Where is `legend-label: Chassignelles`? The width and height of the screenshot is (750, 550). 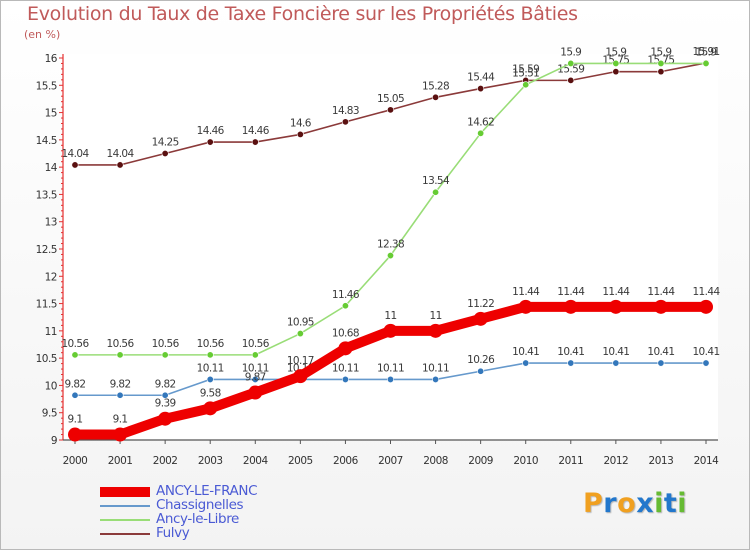
legend-label: Chassignelles is located at coordinates (200, 505).